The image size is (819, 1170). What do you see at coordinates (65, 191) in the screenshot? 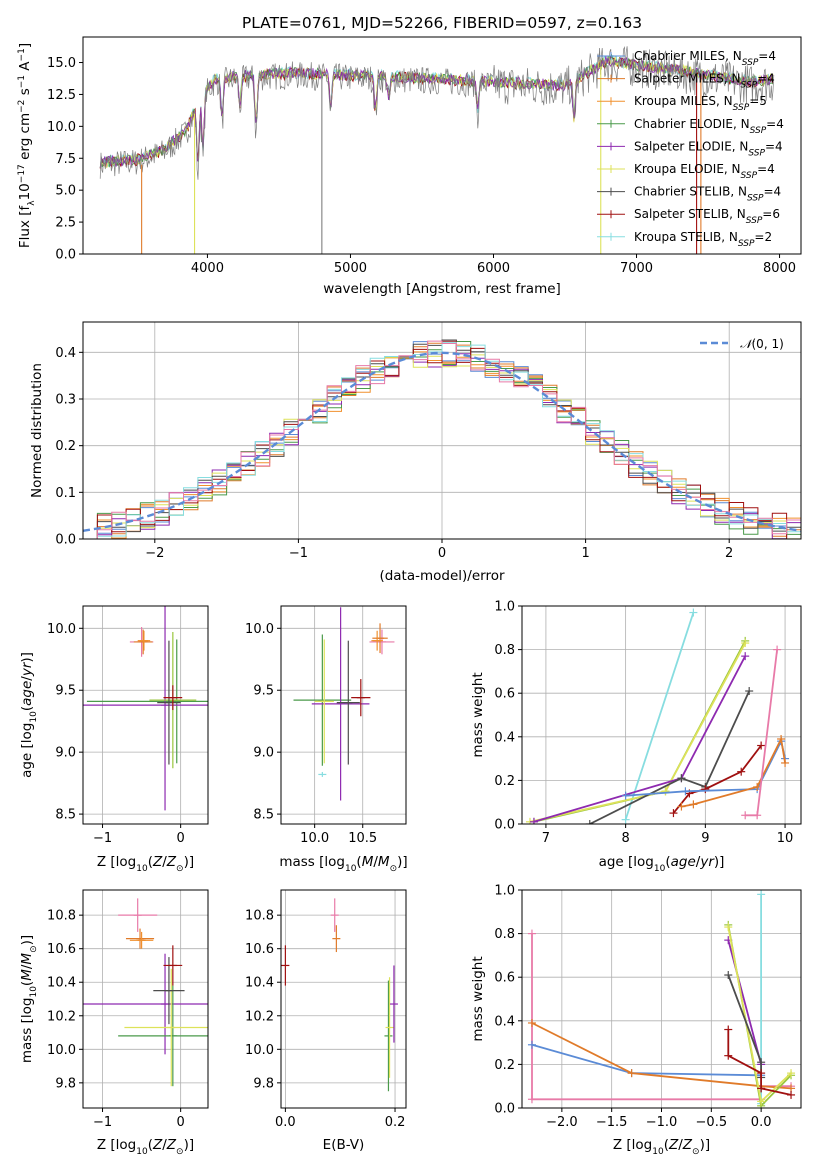
I see `y-tick-label: 5.0` at bounding box center [65, 191].